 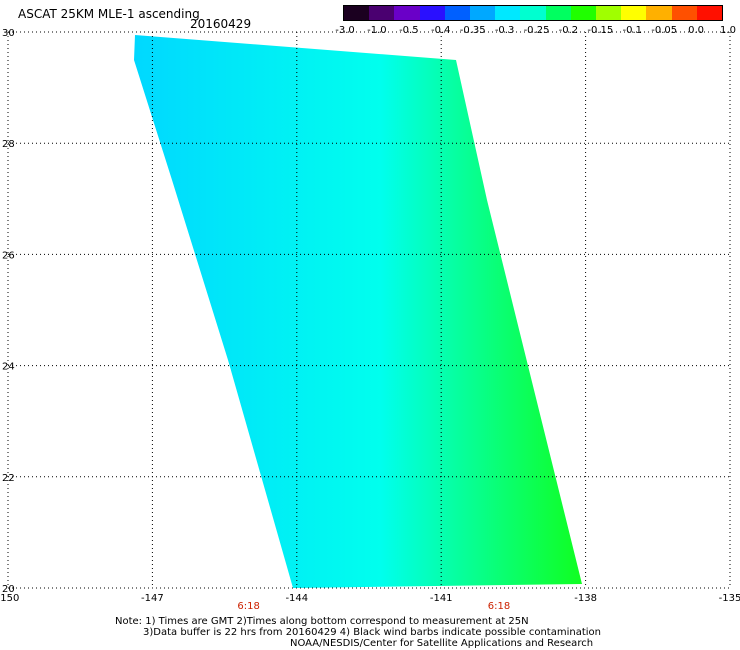 I want to click on colorbar-label: 1.0, so click(x=728, y=30).